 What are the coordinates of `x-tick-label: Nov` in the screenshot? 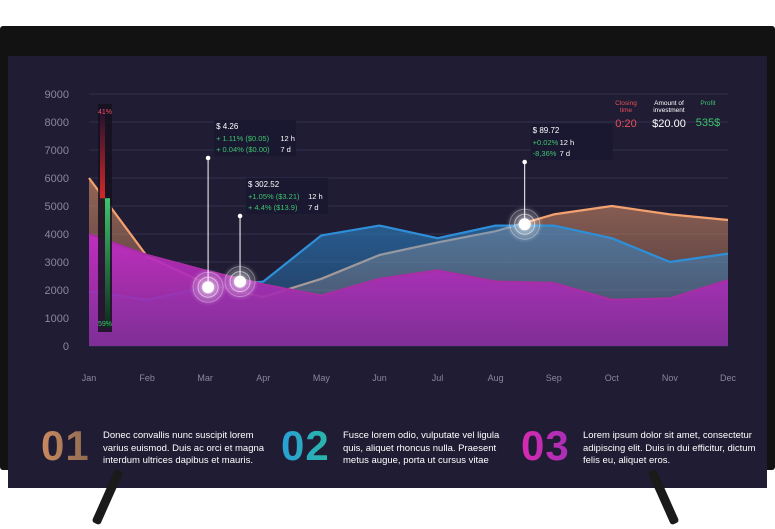 It's located at (670, 378).